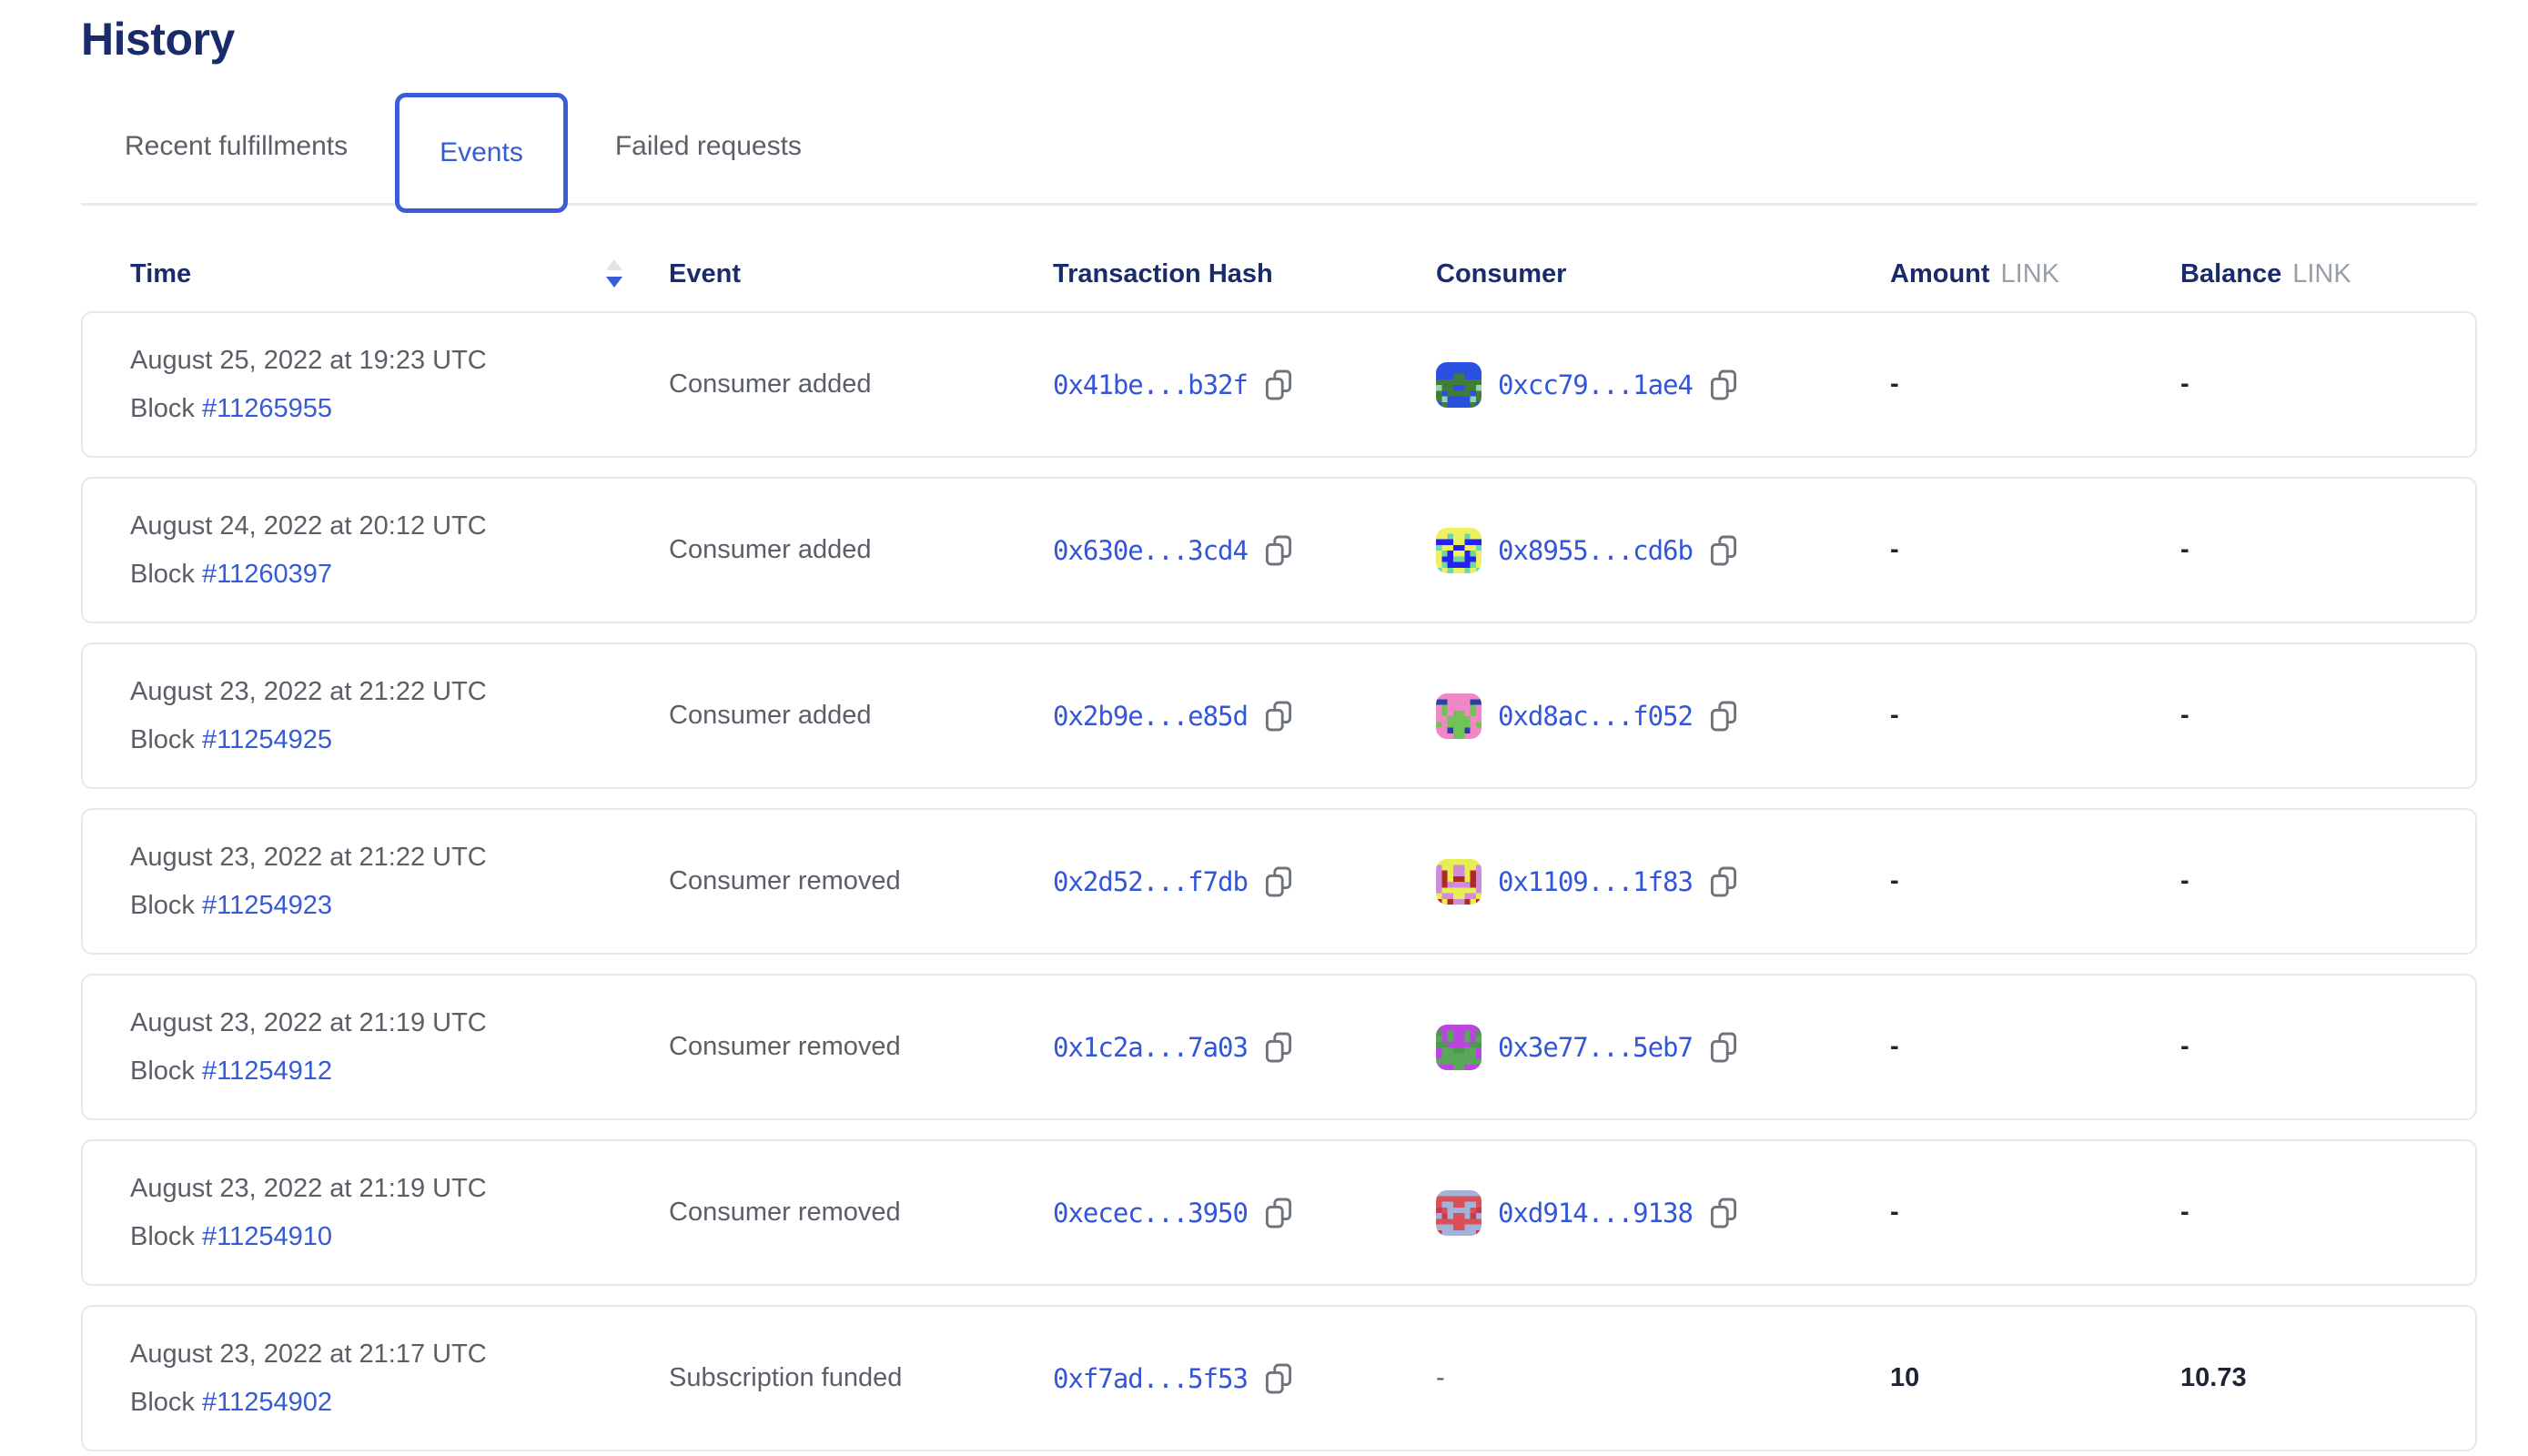 The height and width of the screenshot is (1456, 2528). I want to click on block-number-link: #11254910, so click(266, 1236).